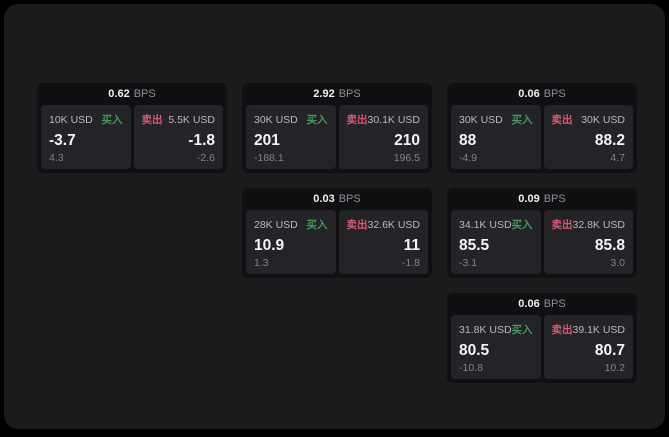  What do you see at coordinates (599, 224) in the screenshot?
I see `sell-notional: 32.8K USD` at bounding box center [599, 224].